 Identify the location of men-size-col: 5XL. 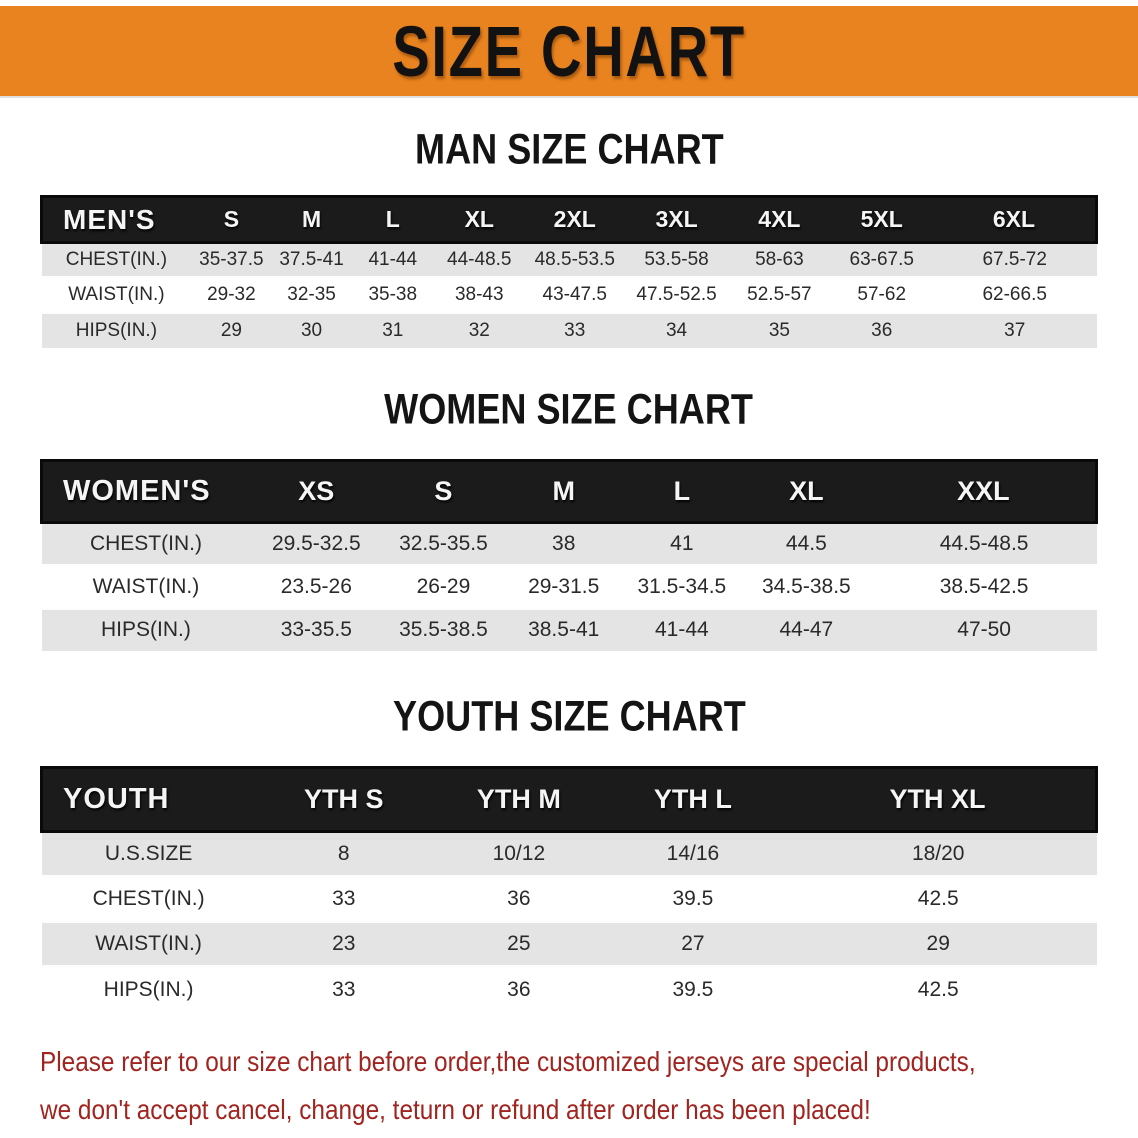
(881, 219).